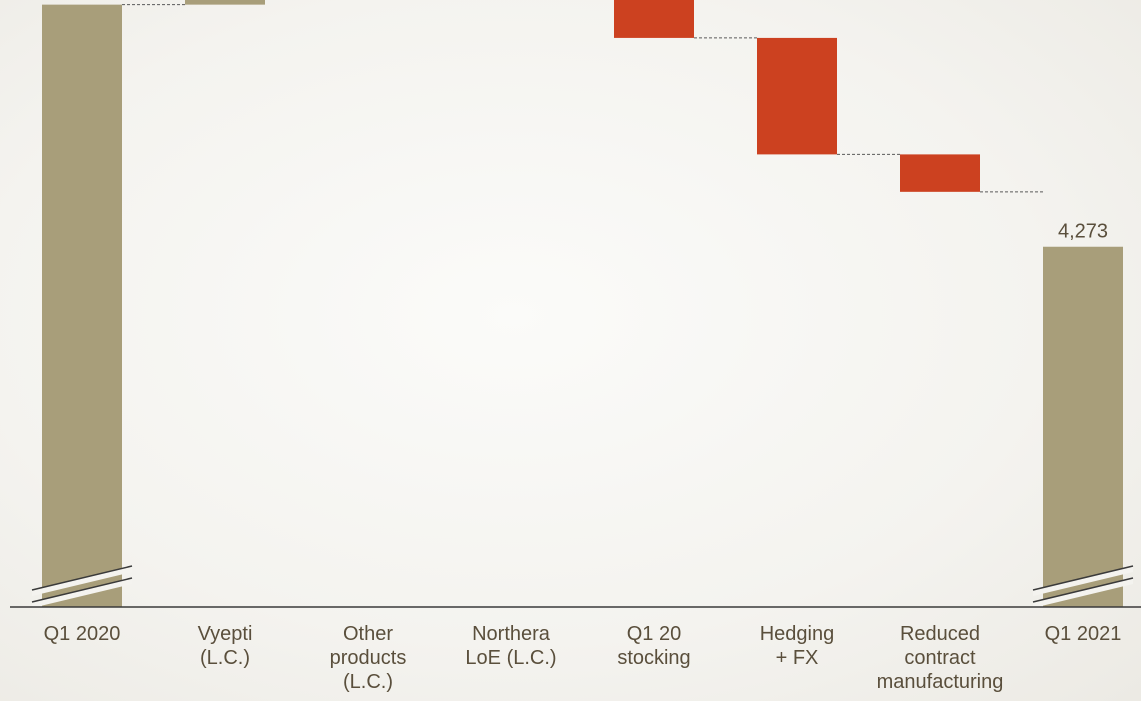  Describe the element at coordinates (82, 0) in the screenshot. I see `data-label: 4,564` at that location.